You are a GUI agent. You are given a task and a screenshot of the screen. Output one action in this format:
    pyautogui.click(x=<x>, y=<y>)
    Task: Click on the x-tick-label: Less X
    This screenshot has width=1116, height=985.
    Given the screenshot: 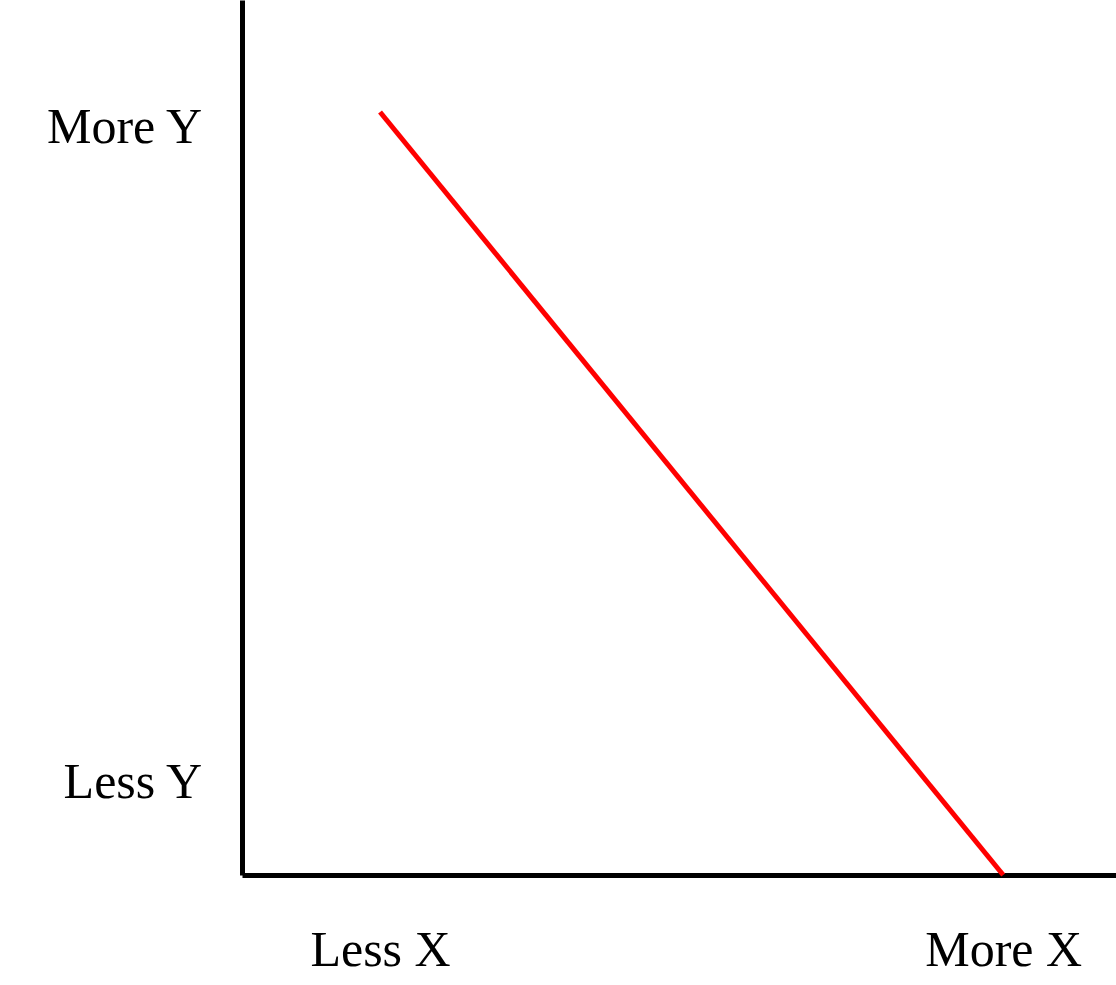 What is the action you would take?
    pyautogui.click(x=380, y=948)
    